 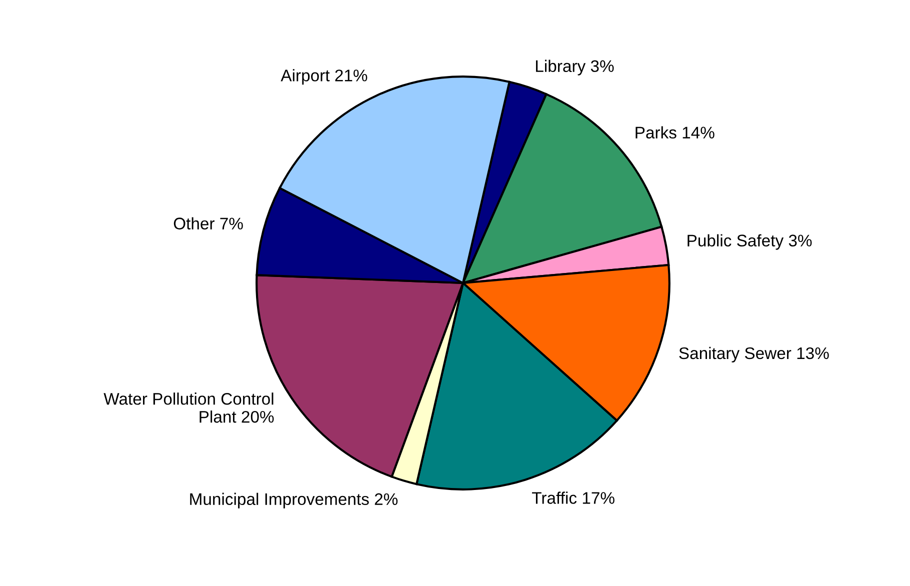 I want to click on slice-label: Traffic 17%, so click(x=573, y=498).